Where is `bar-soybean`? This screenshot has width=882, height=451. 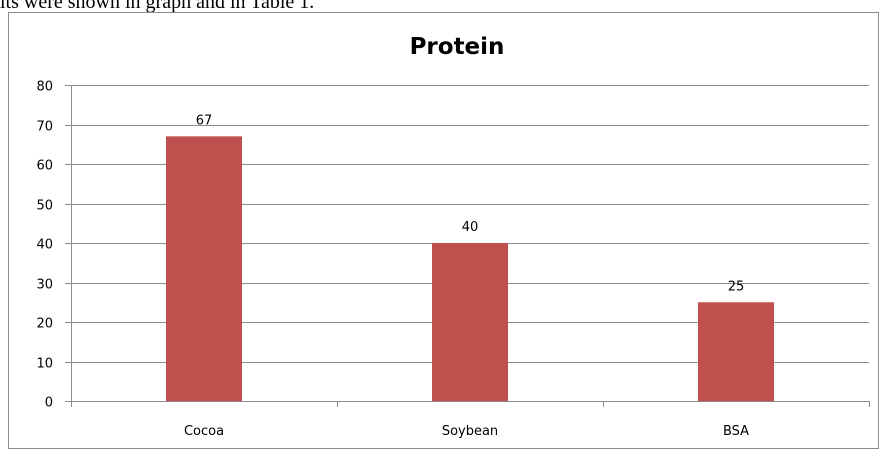
bar-soybean is located at coordinates (470, 322).